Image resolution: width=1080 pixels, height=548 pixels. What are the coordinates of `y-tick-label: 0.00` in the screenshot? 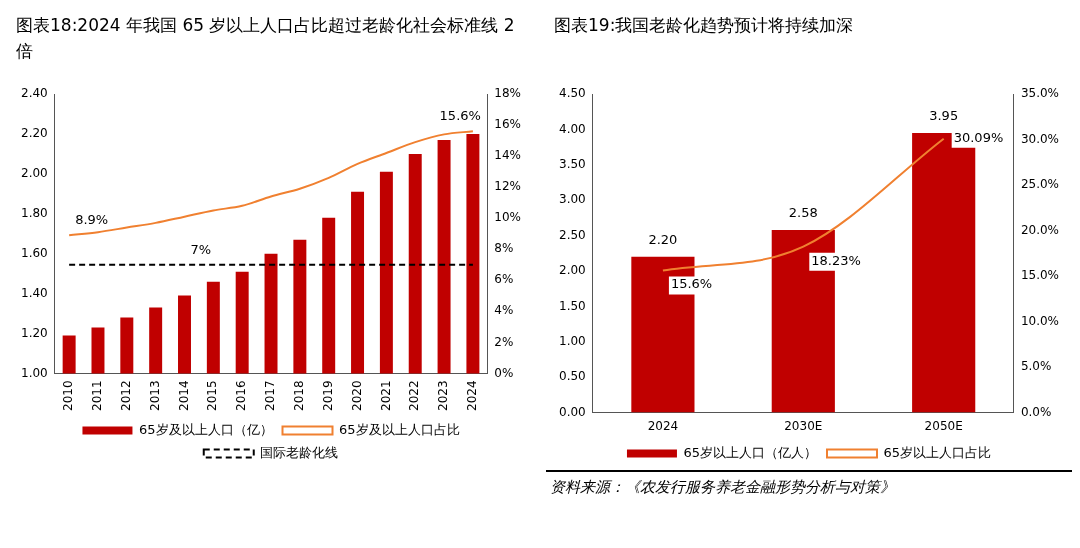 It's located at (572, 411).